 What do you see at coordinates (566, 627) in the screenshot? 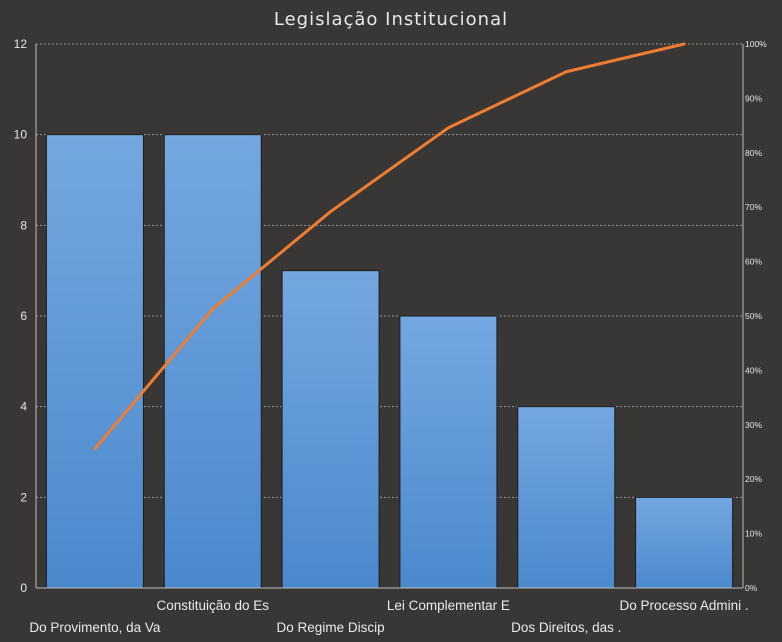
I see `x-category-label: Dos Direitos, das .` at bounding box center [566, 627].